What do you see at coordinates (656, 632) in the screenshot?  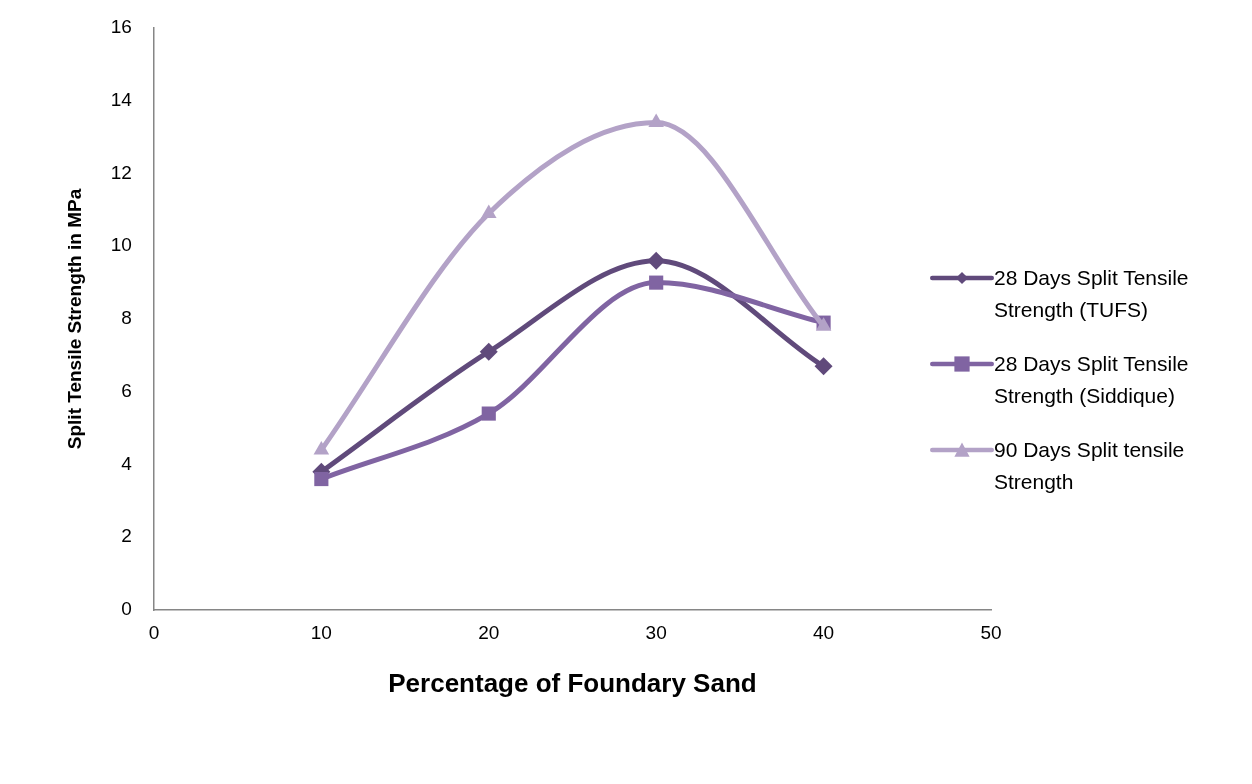 I see `x-tick-label: 30` at bounding box center [656, 632].